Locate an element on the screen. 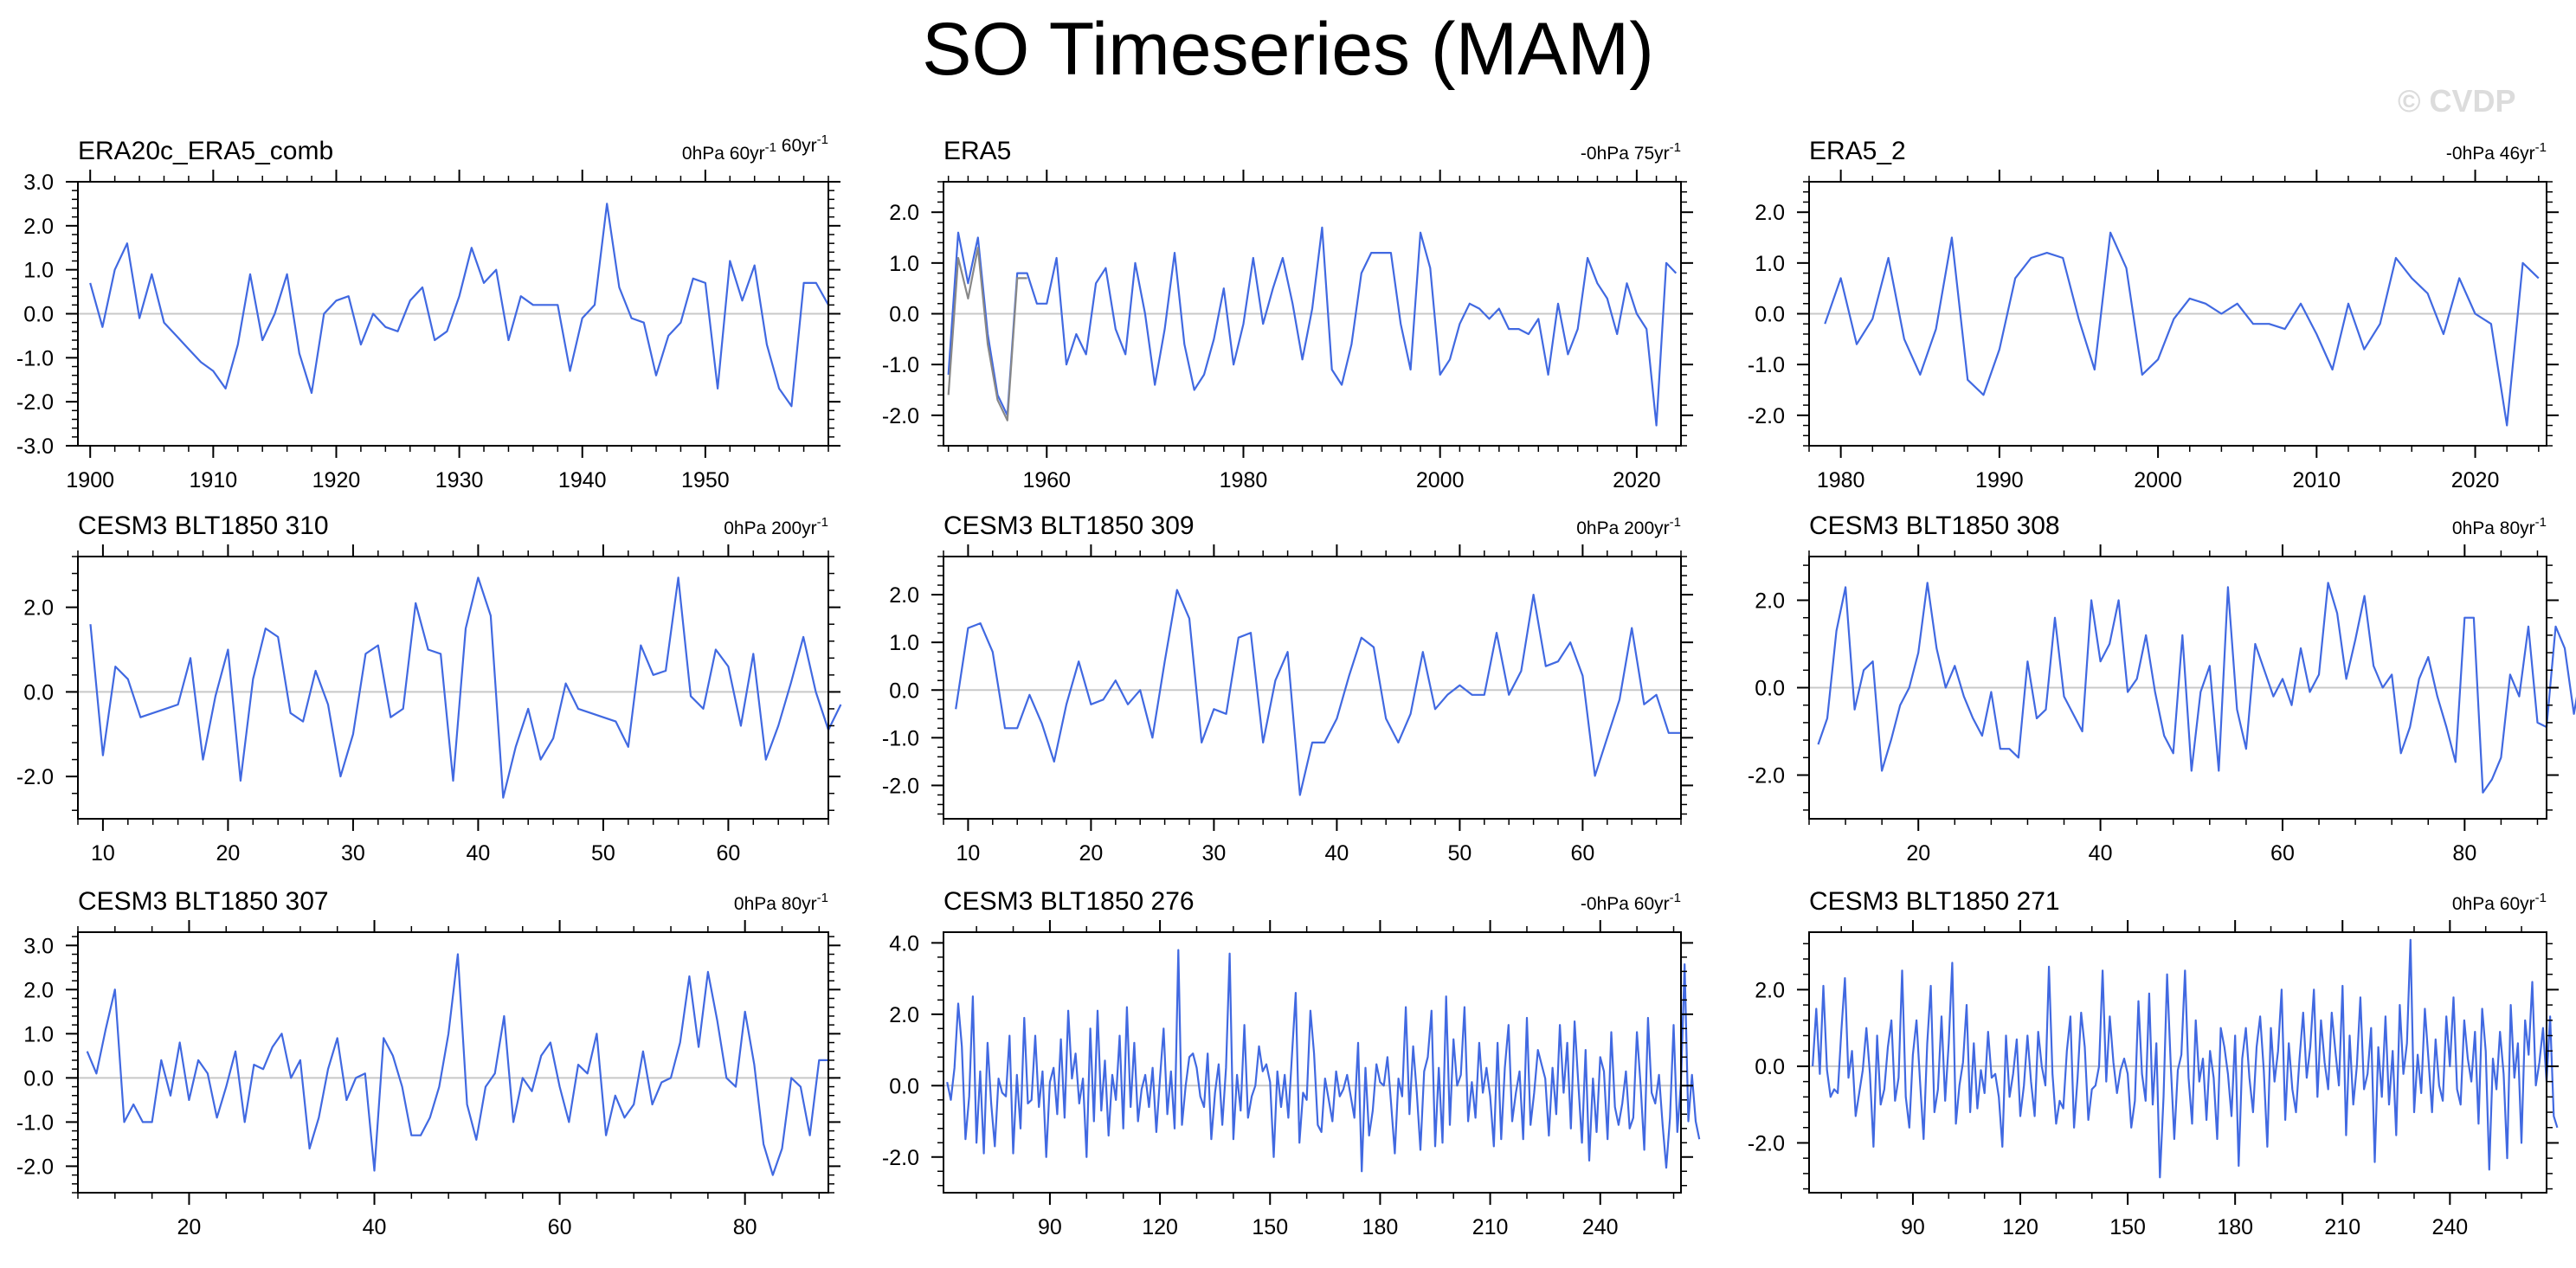 The image size is (2576, 1268). x-tick-label: 80 is located at coordinates (745, 1227).